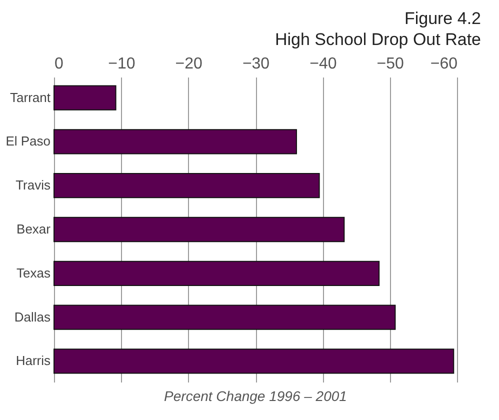 Image resolution: width=499 pixels, height=420 pixels. Describe the element at coordinates (444, 64) in the screenshot. I see `x-tick-label: −60` at that location.